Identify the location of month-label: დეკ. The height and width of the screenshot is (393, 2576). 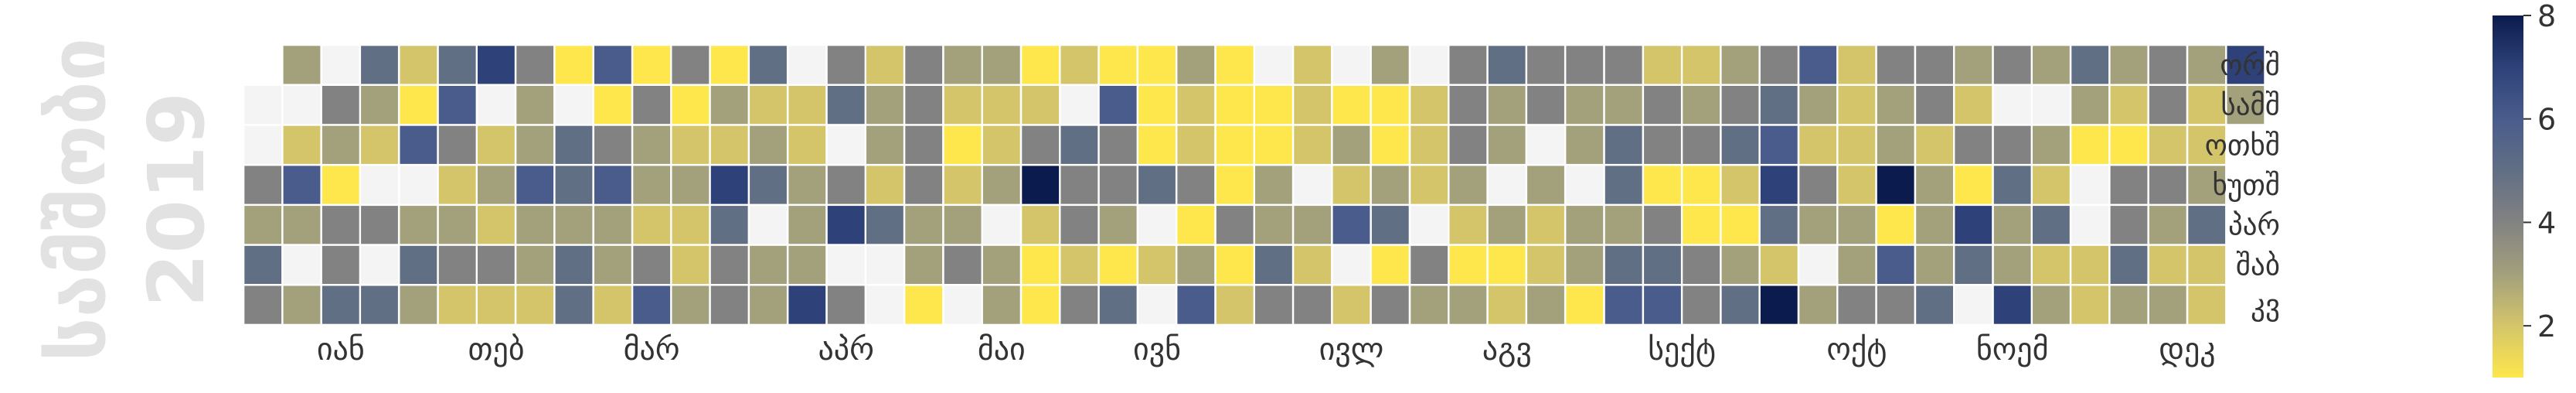
(2187, 349).